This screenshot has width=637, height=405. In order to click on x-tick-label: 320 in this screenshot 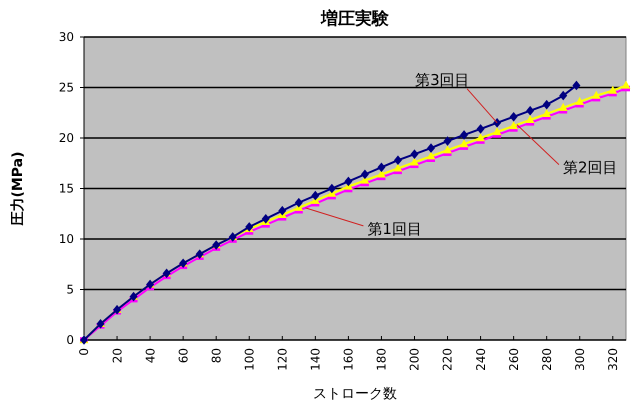, I will do `click(613, 359)`.